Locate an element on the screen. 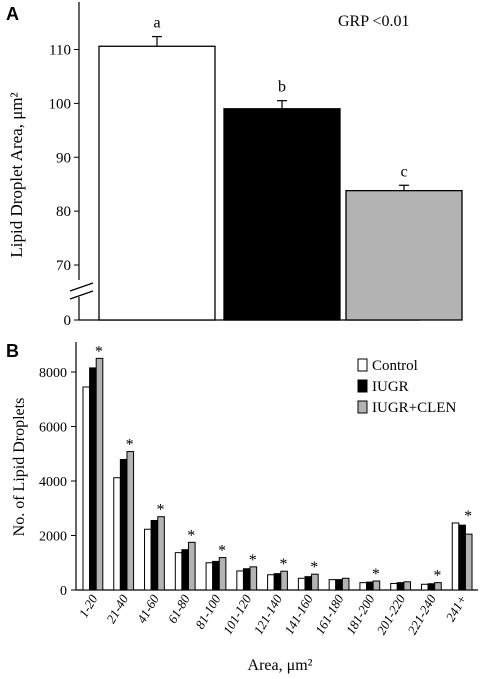 This screenshot has height=679, width=484. panel-b-legend-label: Control is located at coordinates (395, 366).